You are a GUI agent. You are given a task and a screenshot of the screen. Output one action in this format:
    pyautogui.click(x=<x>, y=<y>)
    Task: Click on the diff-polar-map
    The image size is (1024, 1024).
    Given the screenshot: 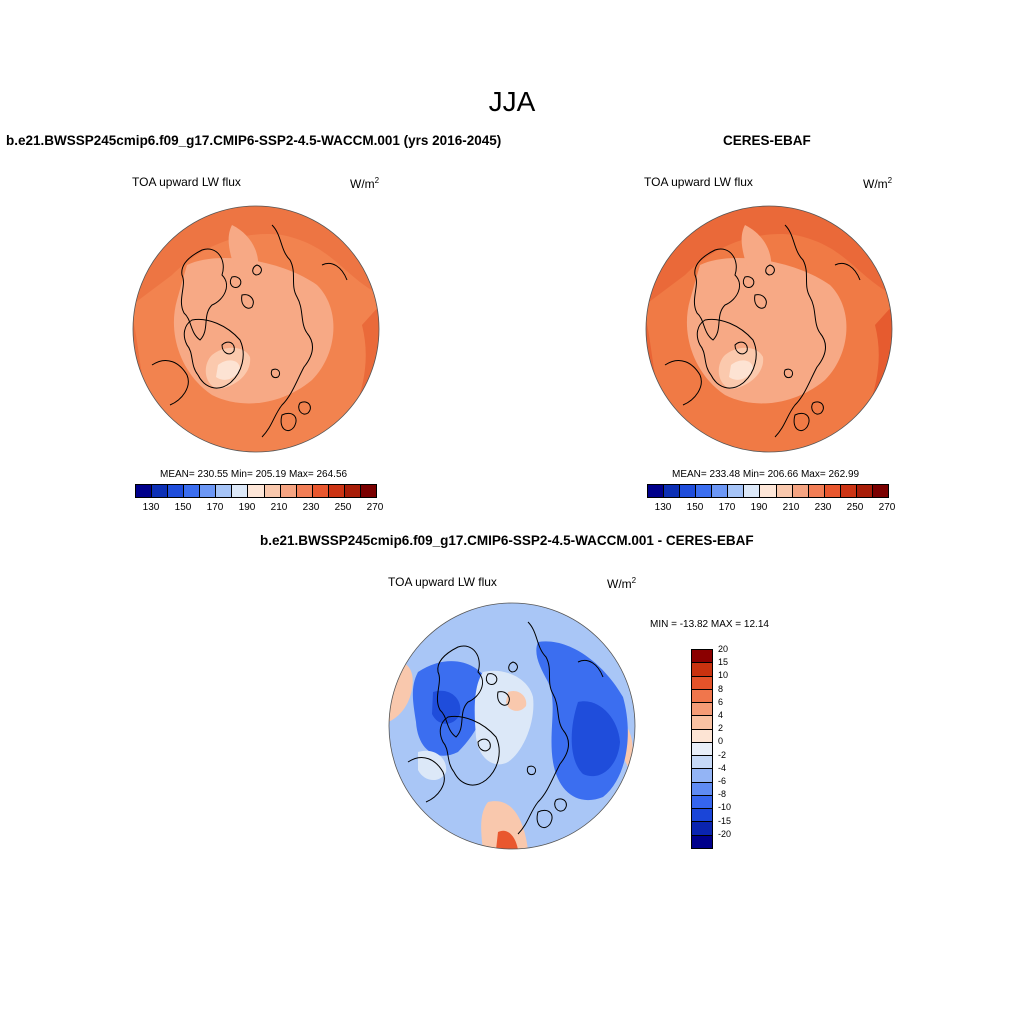 What is the action you would take?
    pyautogui.click(x=512, y=726)
    